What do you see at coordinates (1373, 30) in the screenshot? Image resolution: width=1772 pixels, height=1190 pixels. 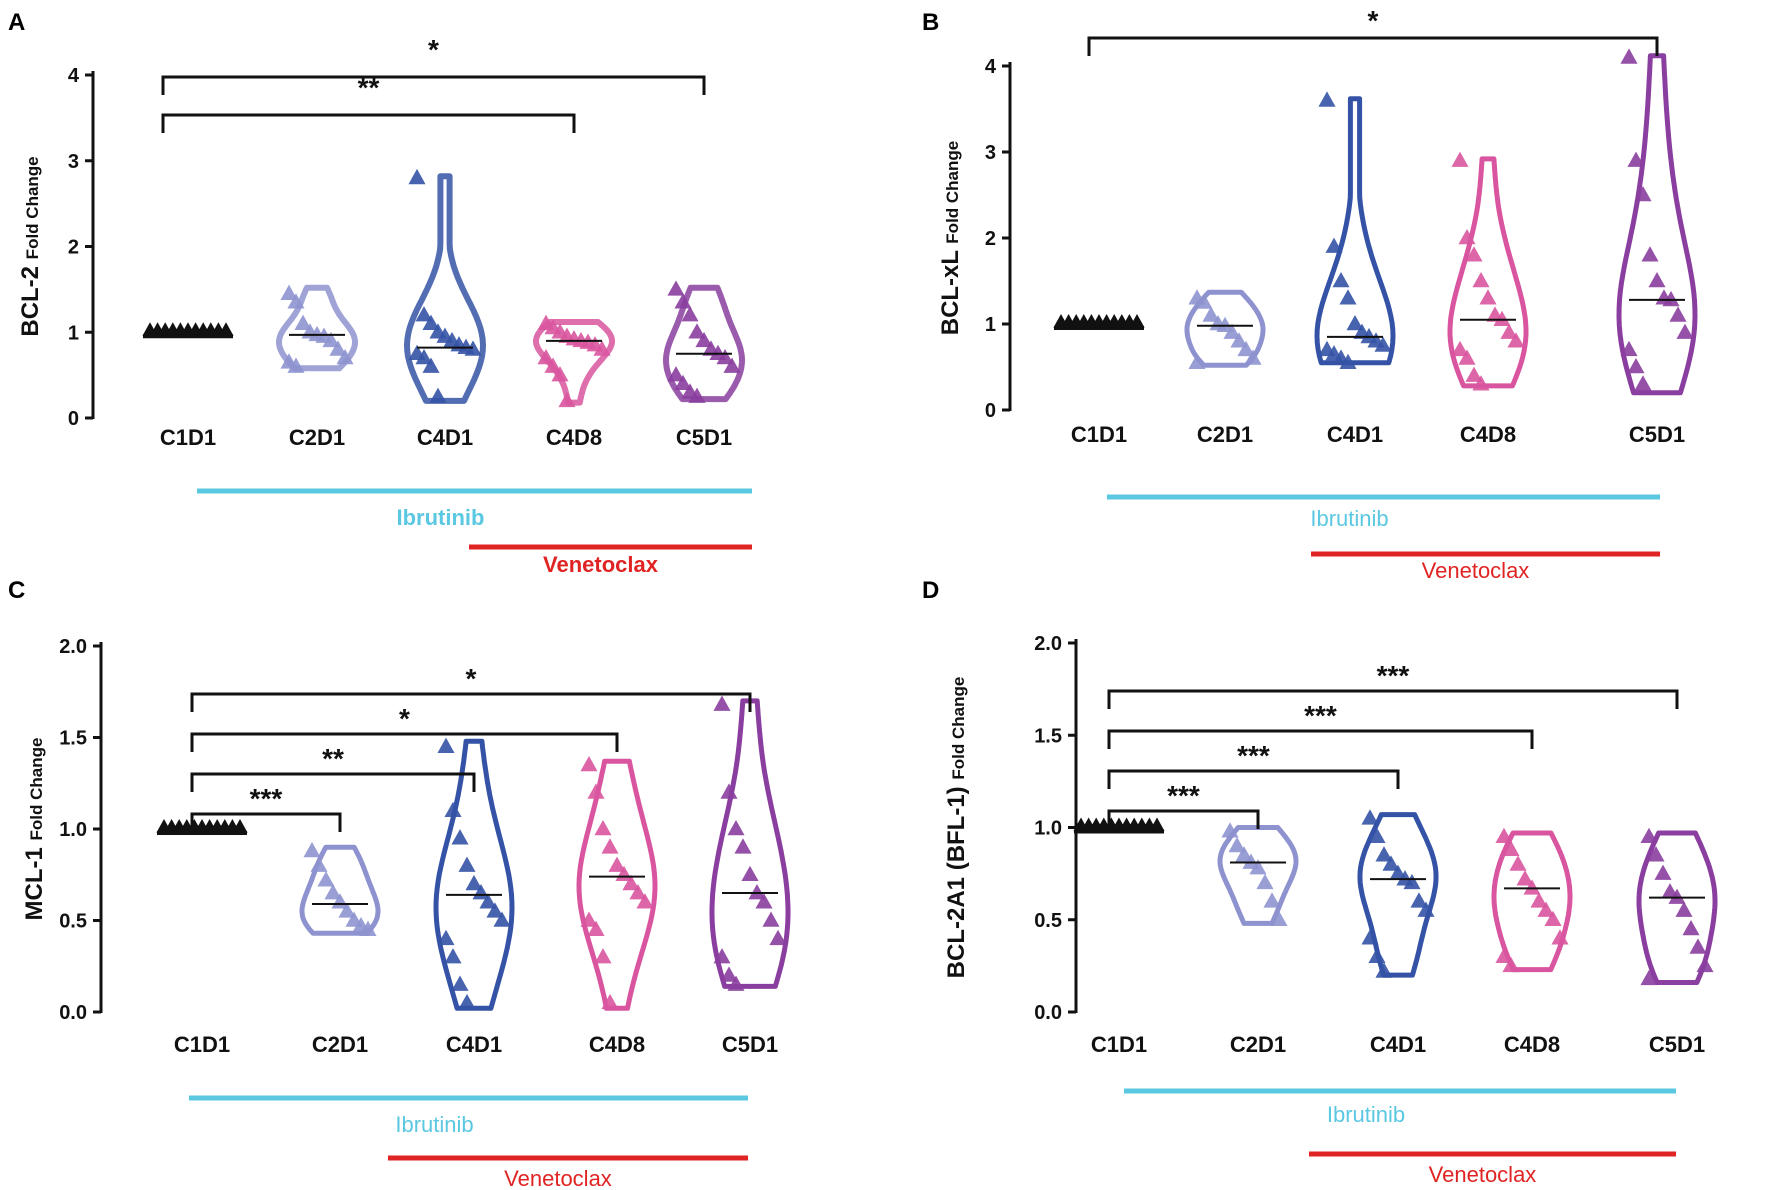 I see `significance-bracket: *` at bounding box center [1373, 30].